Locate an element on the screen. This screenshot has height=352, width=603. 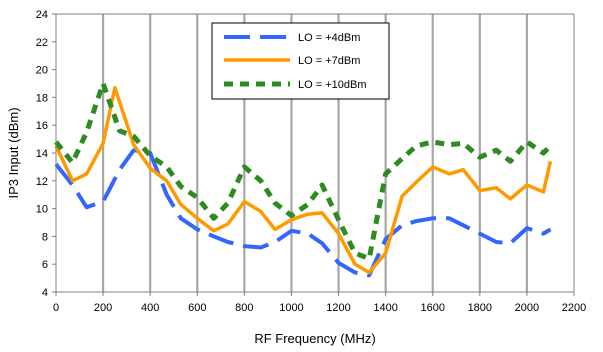
x-tick-label: 1800 is located at coordinates (480, 308).